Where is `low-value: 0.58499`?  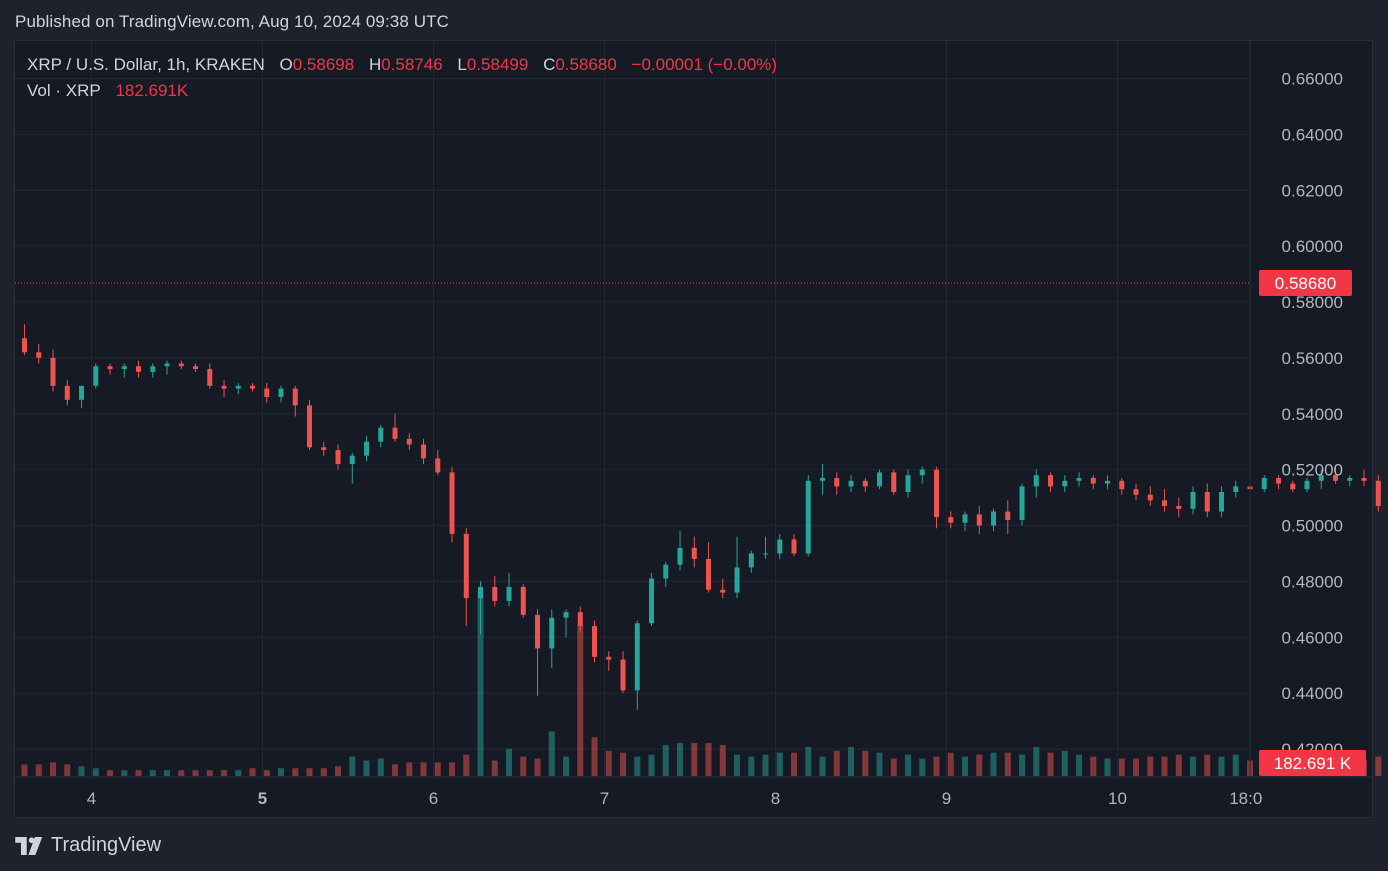
low-value: 0.58499 is located at coordinates (497, 64).